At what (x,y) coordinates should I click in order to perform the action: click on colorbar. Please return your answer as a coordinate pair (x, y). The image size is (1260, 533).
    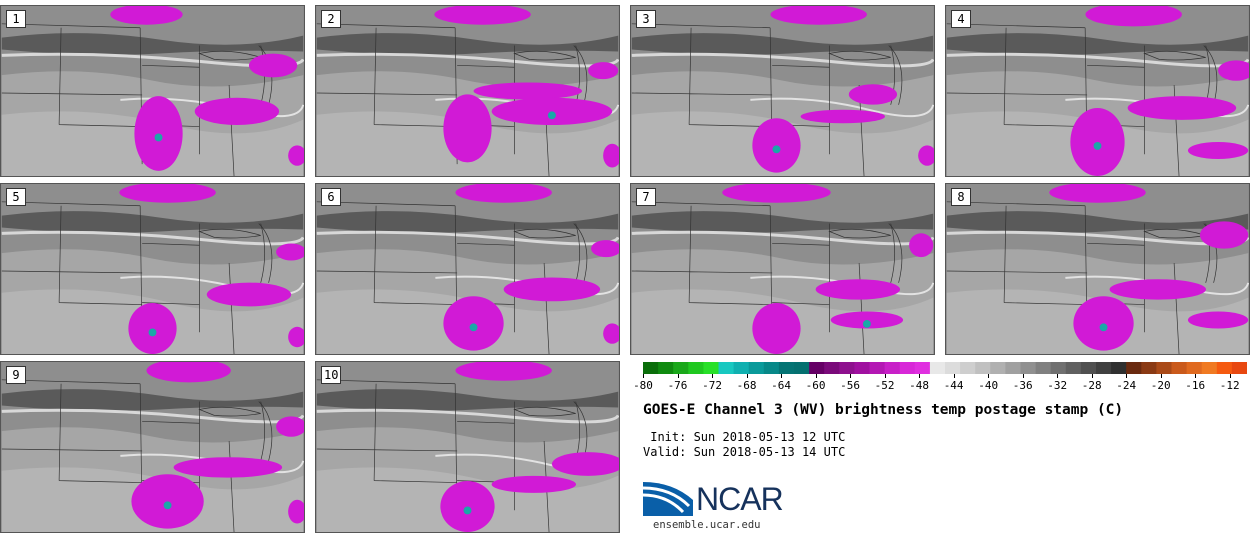
    Looking at the image, I should click on (945, 368).